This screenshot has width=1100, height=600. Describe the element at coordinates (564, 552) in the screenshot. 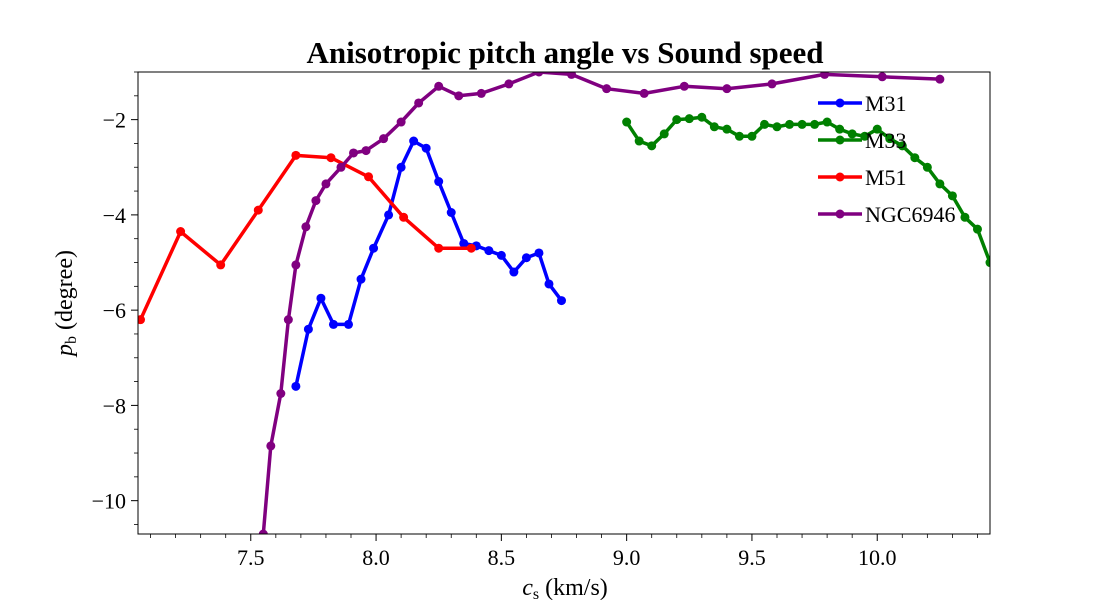

I see `x-axis: 7.5 8.0 8.5 9.0 9.5 10.0` at that location.